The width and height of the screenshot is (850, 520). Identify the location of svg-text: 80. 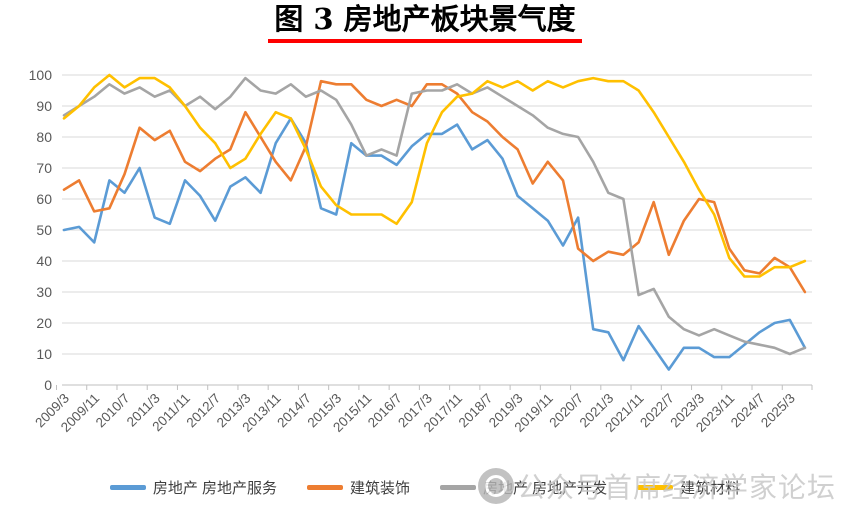
(44, 137).